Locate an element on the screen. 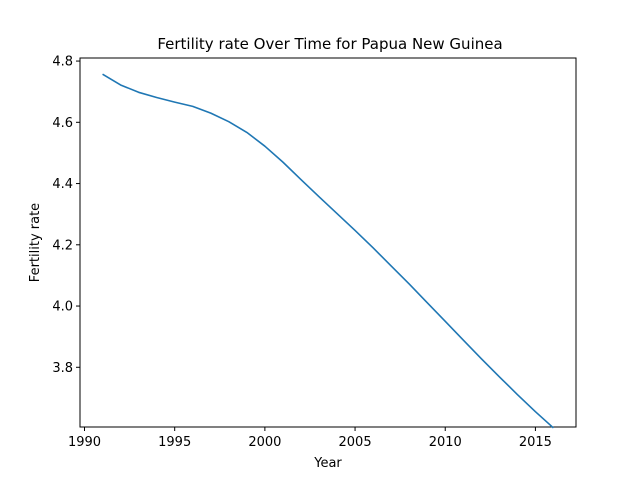  x-tick-label: 1995 is located at coordinates (174, 442).